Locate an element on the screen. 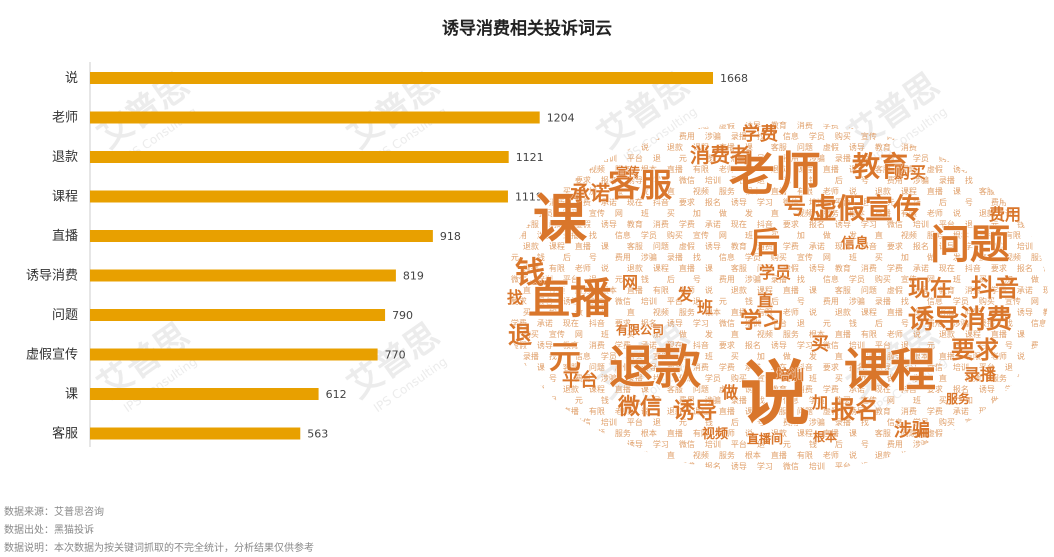 Image resolution: width=1054 pixels, height=557 pixels. word-cloud-small-word: 加 is located at coordinates (1009, 279).